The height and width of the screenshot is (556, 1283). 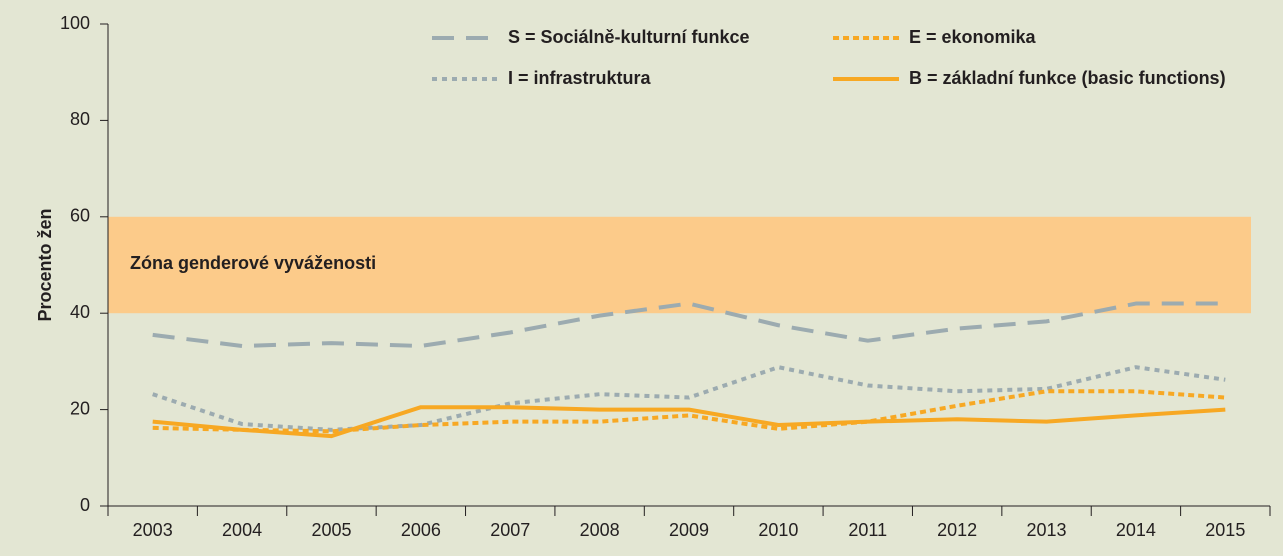 I want to click on legend-label: S = Sociálně-kulturní funkce, so click(x=629, y=37).